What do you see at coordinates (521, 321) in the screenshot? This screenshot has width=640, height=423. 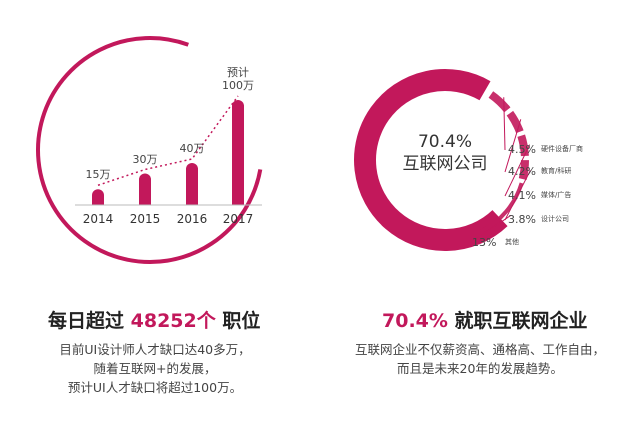 I see `heading-text: 就职互联网企业` at bounding box center [521, 321].